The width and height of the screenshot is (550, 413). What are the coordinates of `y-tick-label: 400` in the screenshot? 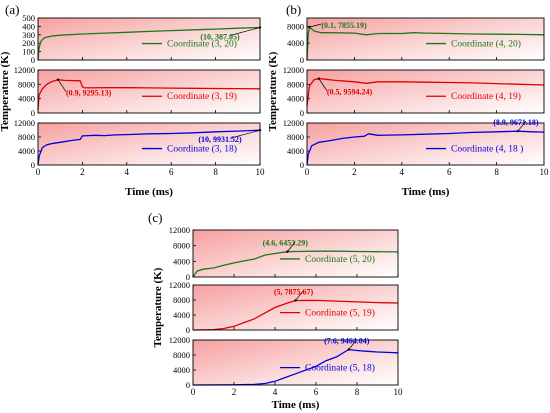 It's located at (28, 26).